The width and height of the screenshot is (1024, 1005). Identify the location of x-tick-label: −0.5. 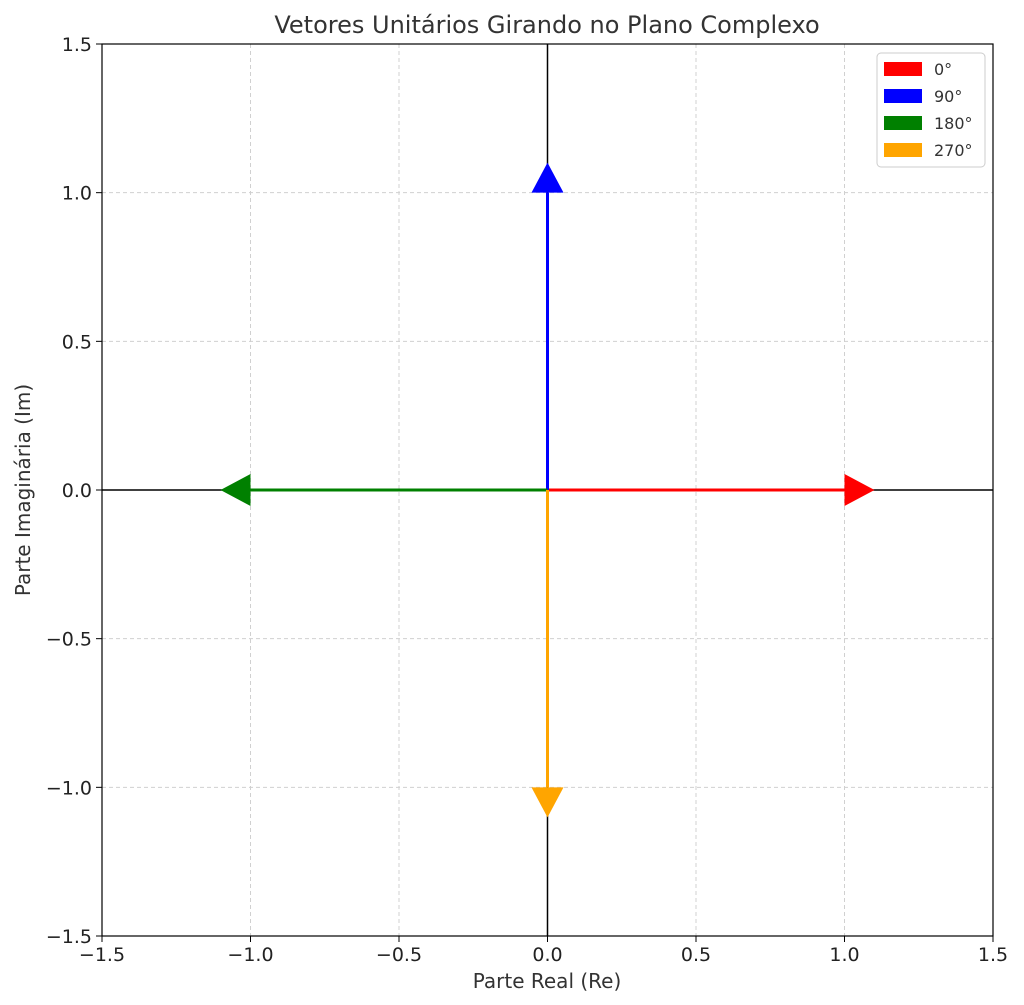
(399, 955).